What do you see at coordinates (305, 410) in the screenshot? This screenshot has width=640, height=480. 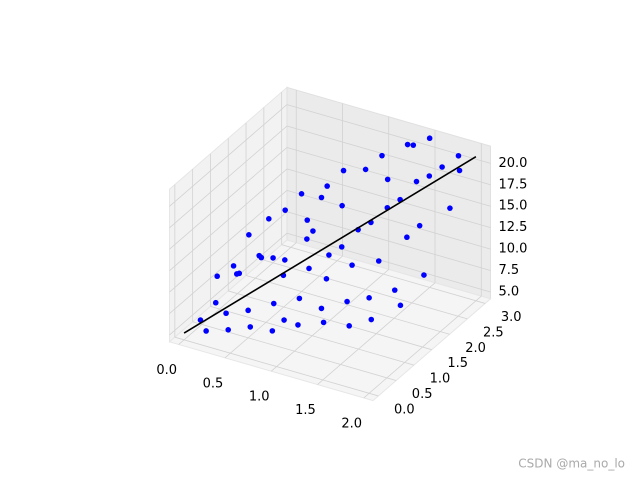 I see `x-tick-label: 1.5` at bounding box center [305, 410].